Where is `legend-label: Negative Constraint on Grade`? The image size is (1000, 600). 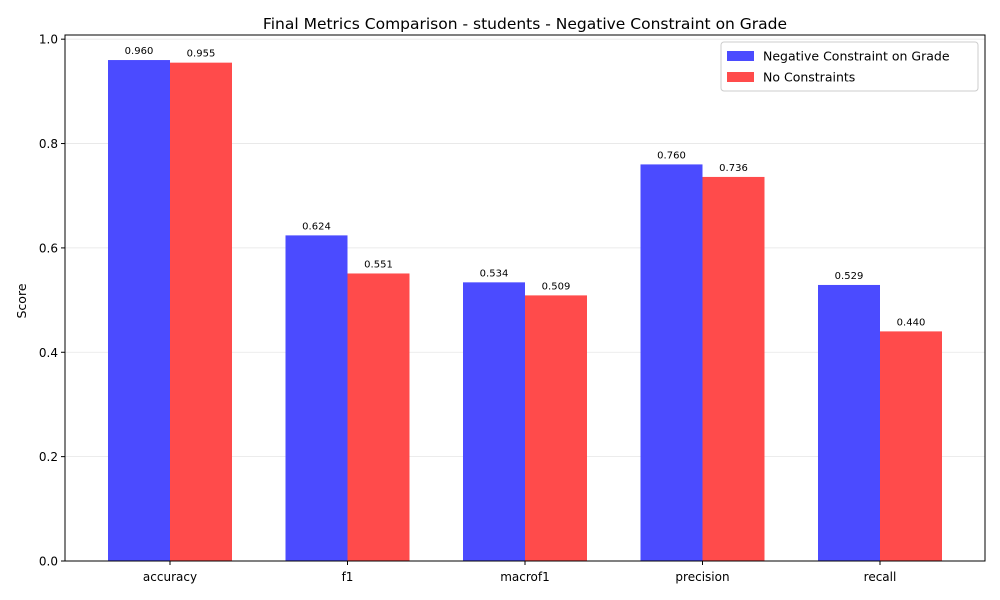
legend-label: Negative Constraint on Grade is located at coordinates (856, 56).